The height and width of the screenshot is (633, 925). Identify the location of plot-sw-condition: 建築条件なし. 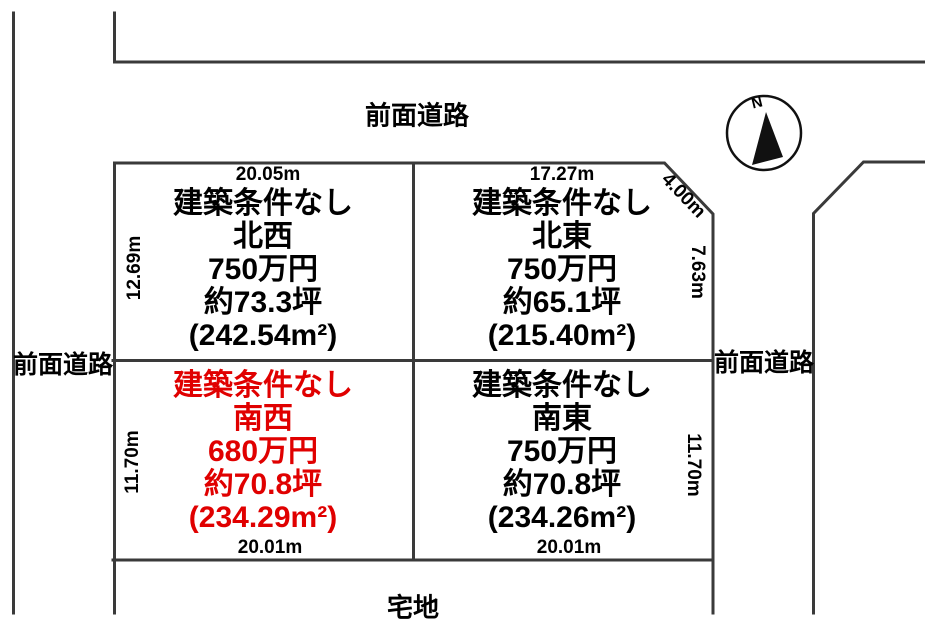
(263, 385).